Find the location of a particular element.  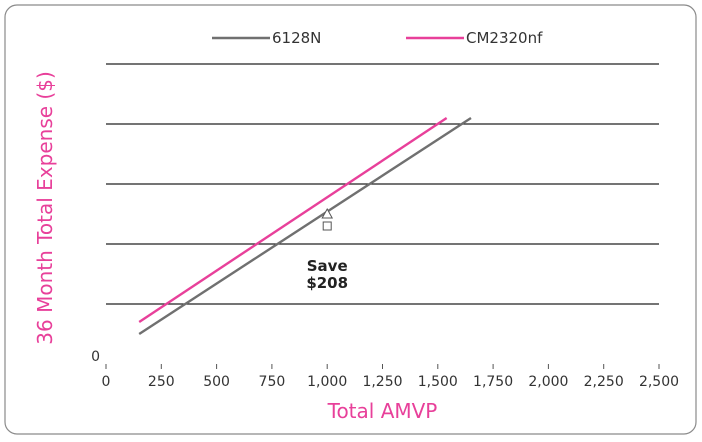

annotation-text: $208 is located at coordinates (327, 283).